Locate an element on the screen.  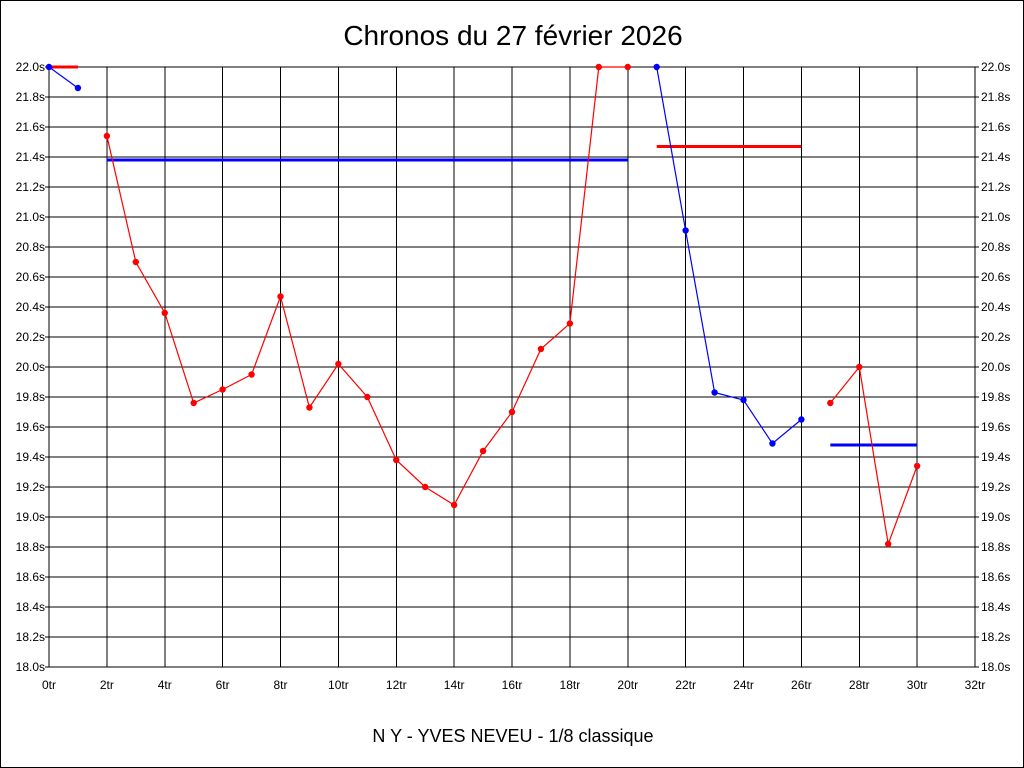
y-tick-label-right: 20.4s is located at coordinates (995, 307).